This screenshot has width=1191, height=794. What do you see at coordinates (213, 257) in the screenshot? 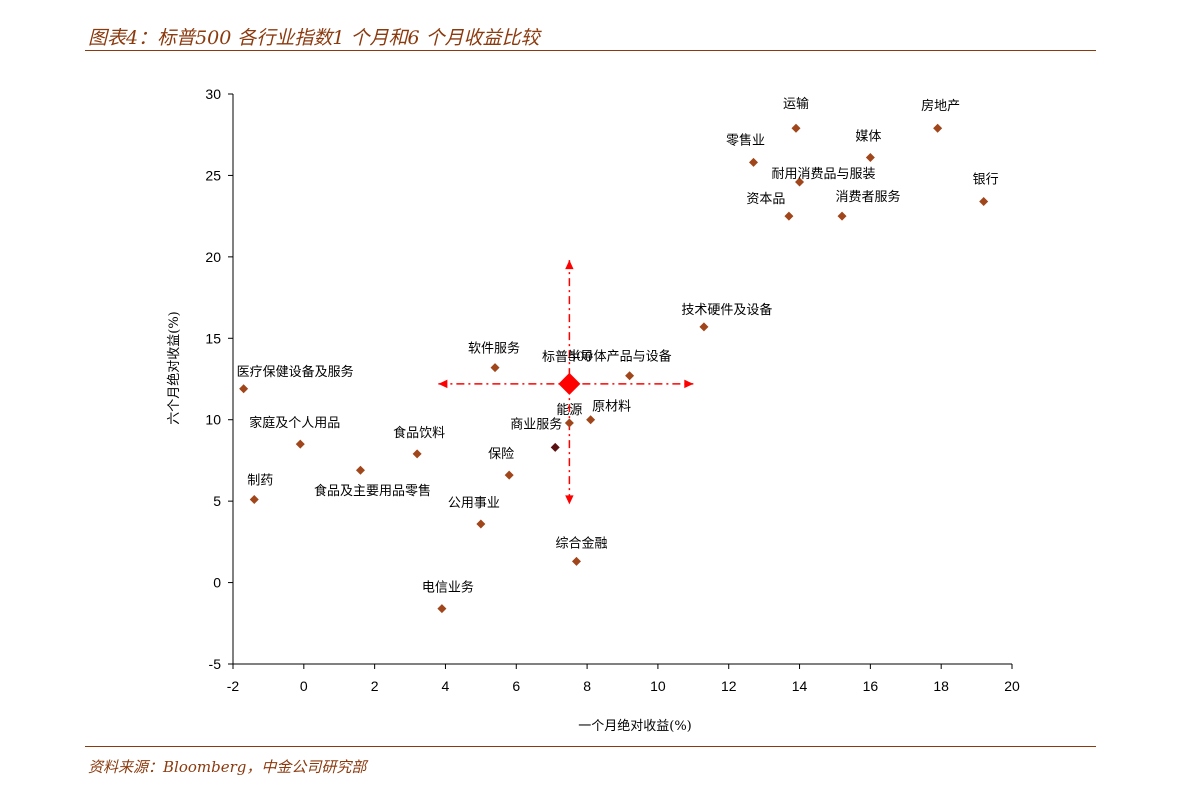
I see `y-tick-label: 20` at bounding box center [213, 257].